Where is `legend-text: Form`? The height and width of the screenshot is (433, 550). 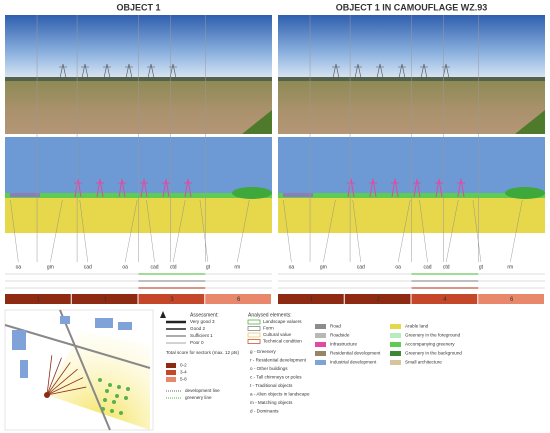 legend-text: Form is located at coordinates (268, 328).